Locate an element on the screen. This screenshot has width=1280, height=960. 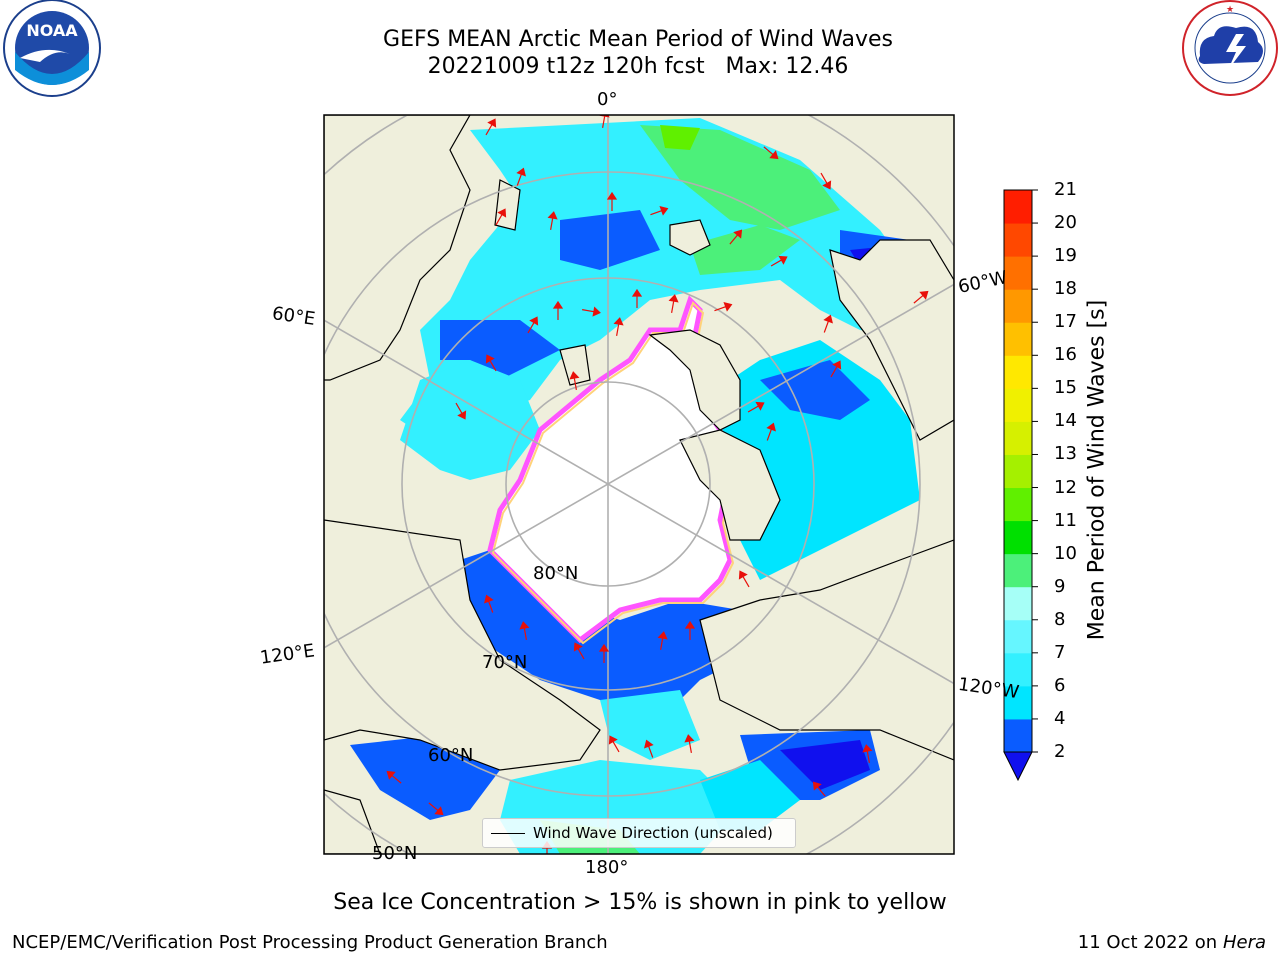
colorbar-tick-label: 18 is located at coordinates (1065, 289).